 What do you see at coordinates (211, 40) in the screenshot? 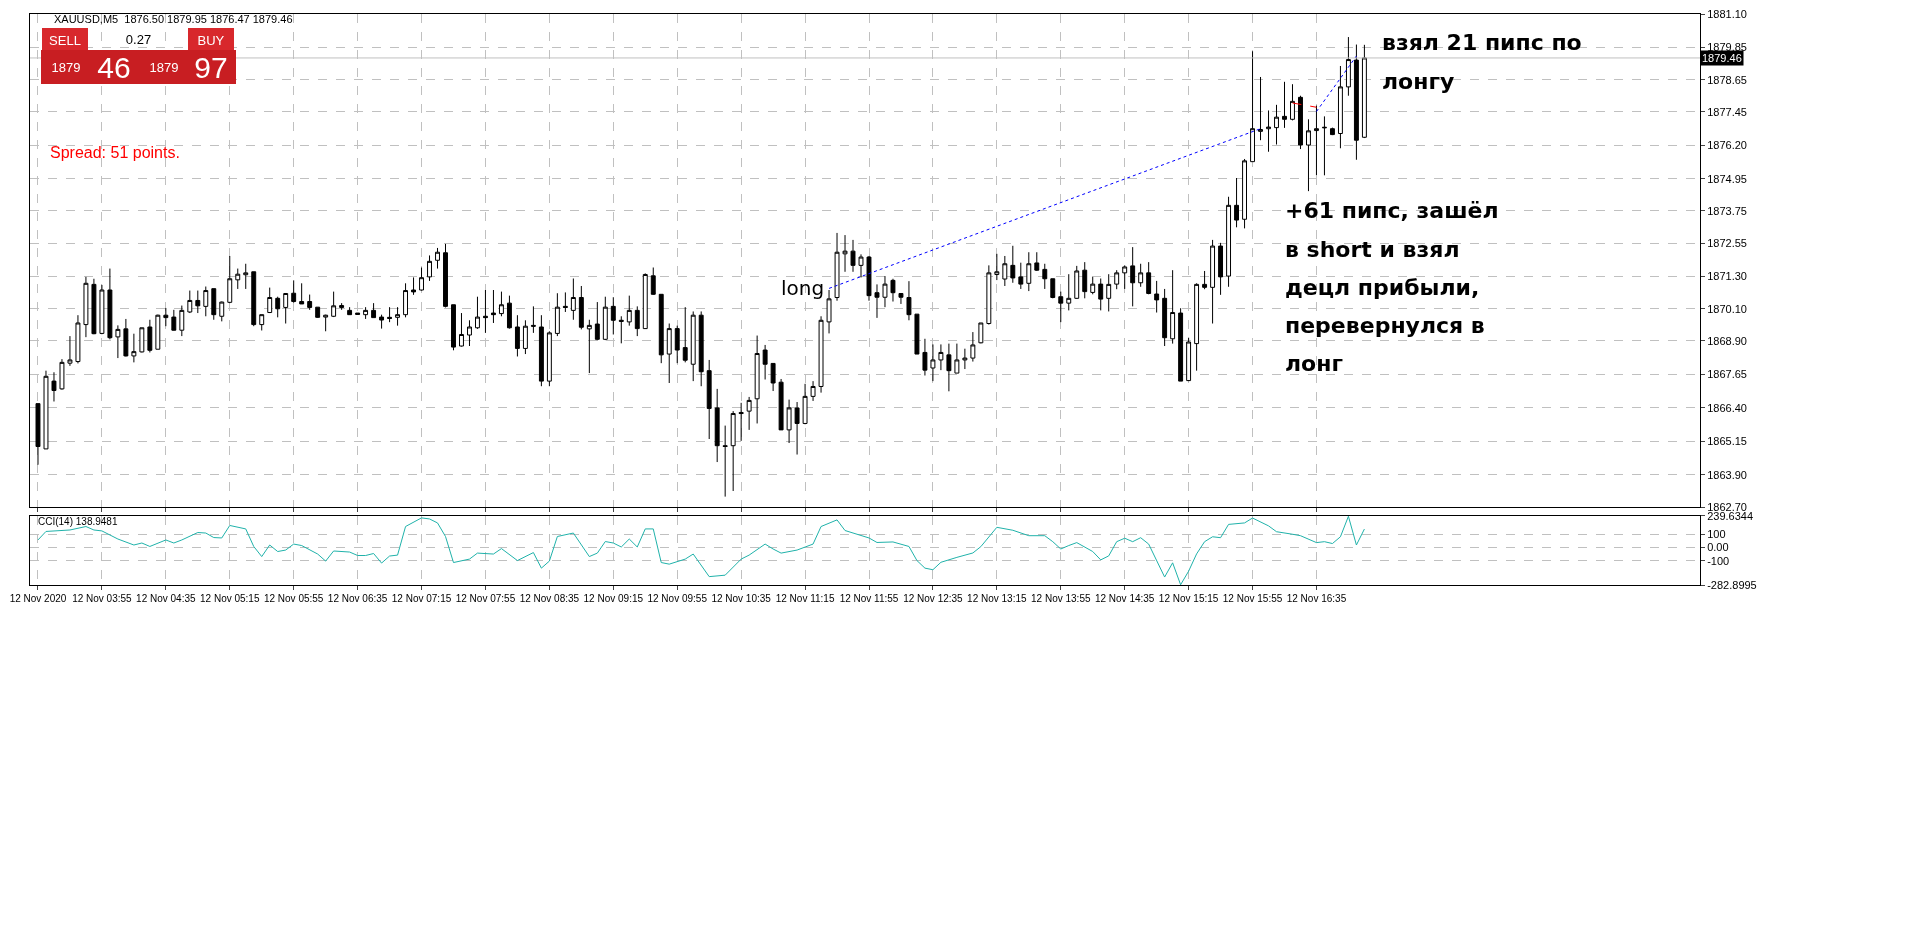
I see `annotation: BUY` at bounding box center [211, 40].